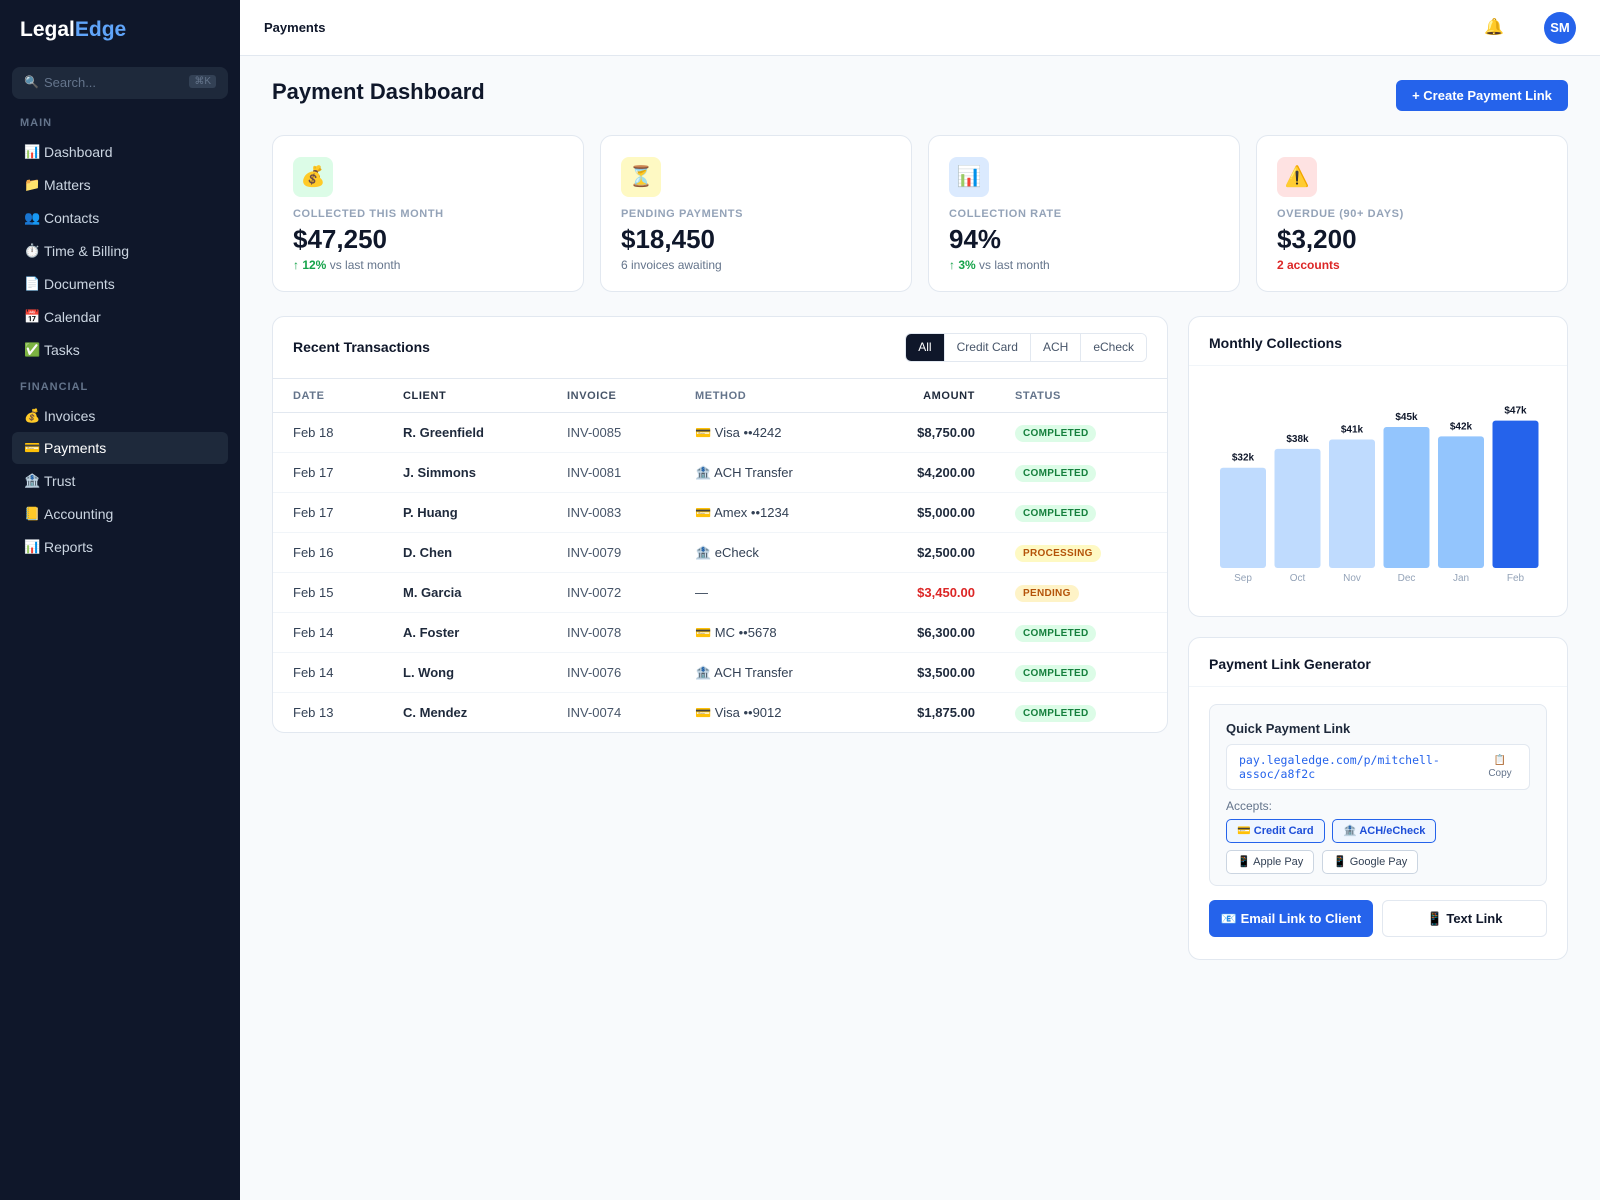 The height and width of the screenshot is (1200, 1600). What do you see at coordinates (72, 317) in the screenshot?
I see `sidebar-item-label: Calendar` at bounding box center [72, 317].